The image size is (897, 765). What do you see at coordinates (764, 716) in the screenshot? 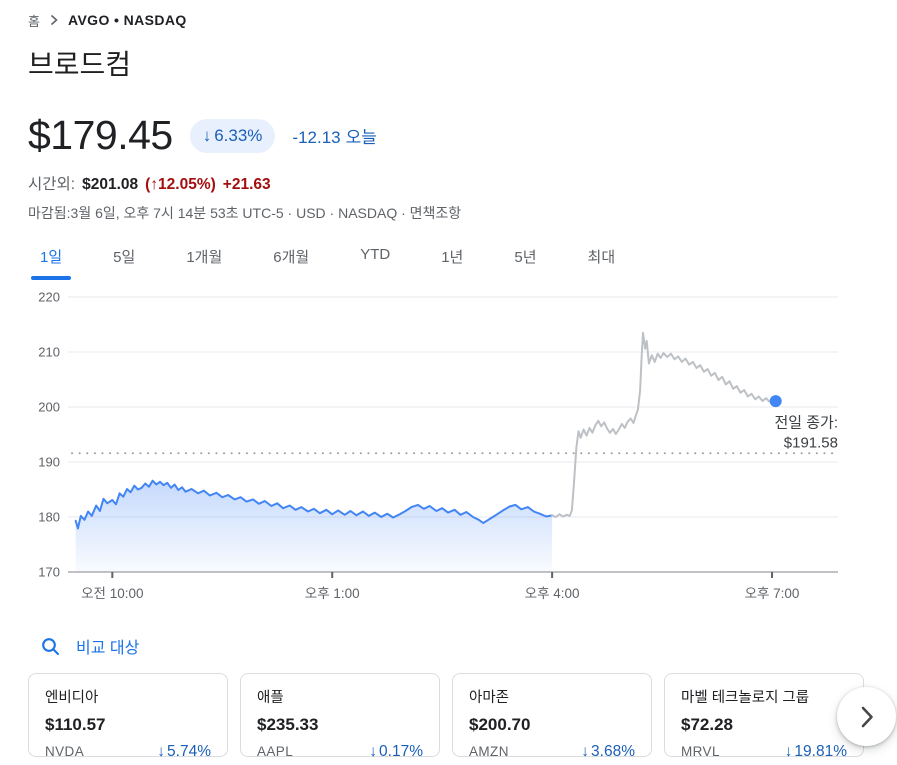
I see `compare-card-mrvl: 마벨 테크놀로지 그룹 $72.28 MRVL ↓ 19.81%` at bounding box center [764, 716].